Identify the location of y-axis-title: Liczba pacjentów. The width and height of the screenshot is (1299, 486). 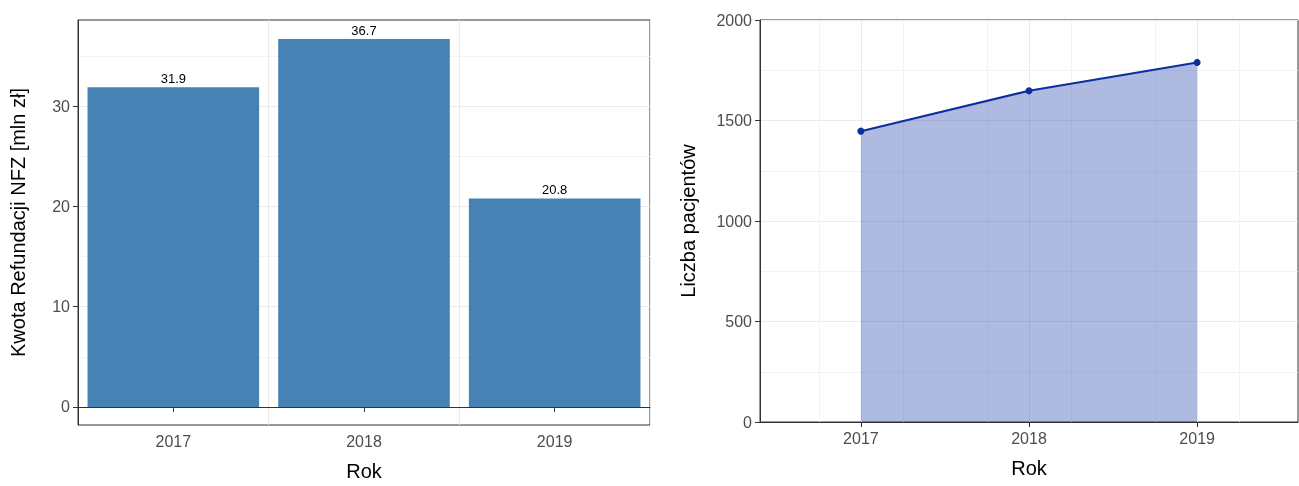
(688, 220).